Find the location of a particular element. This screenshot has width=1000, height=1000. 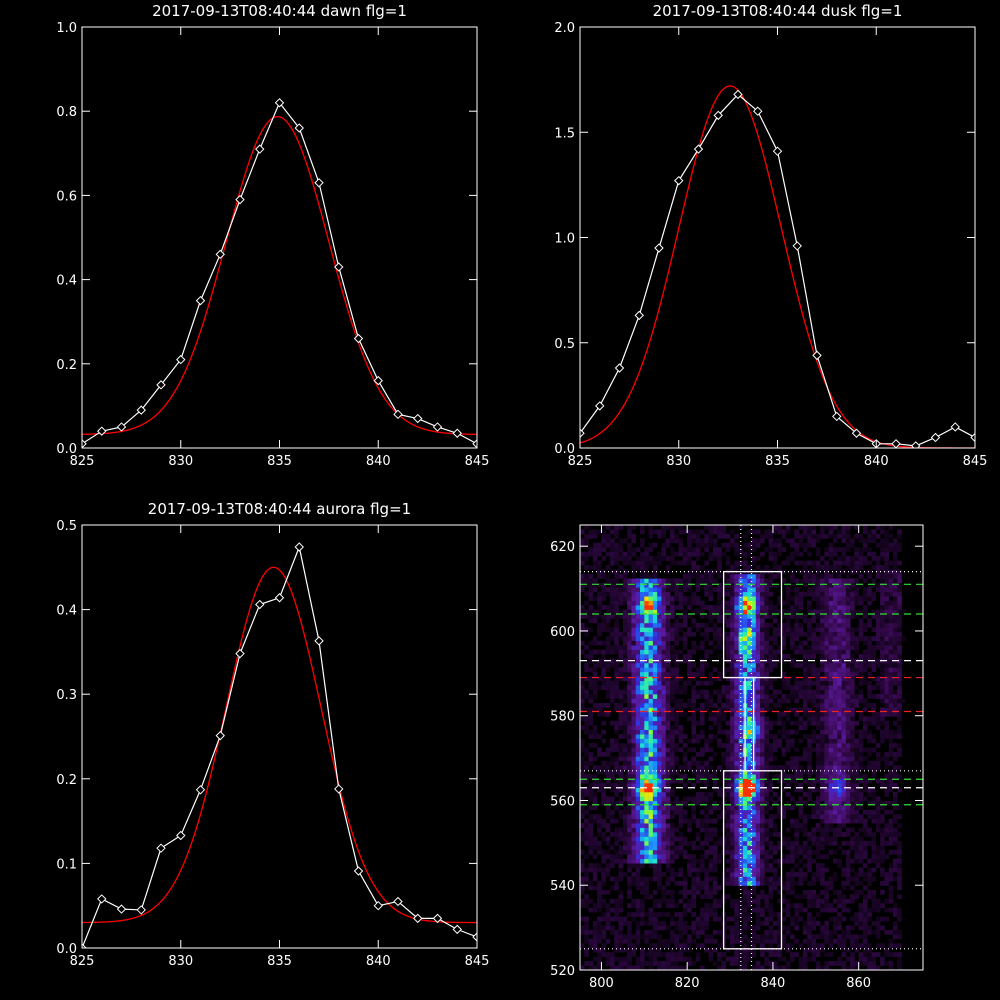

x-tick-label: 840 is located at coordinates (378, 461).